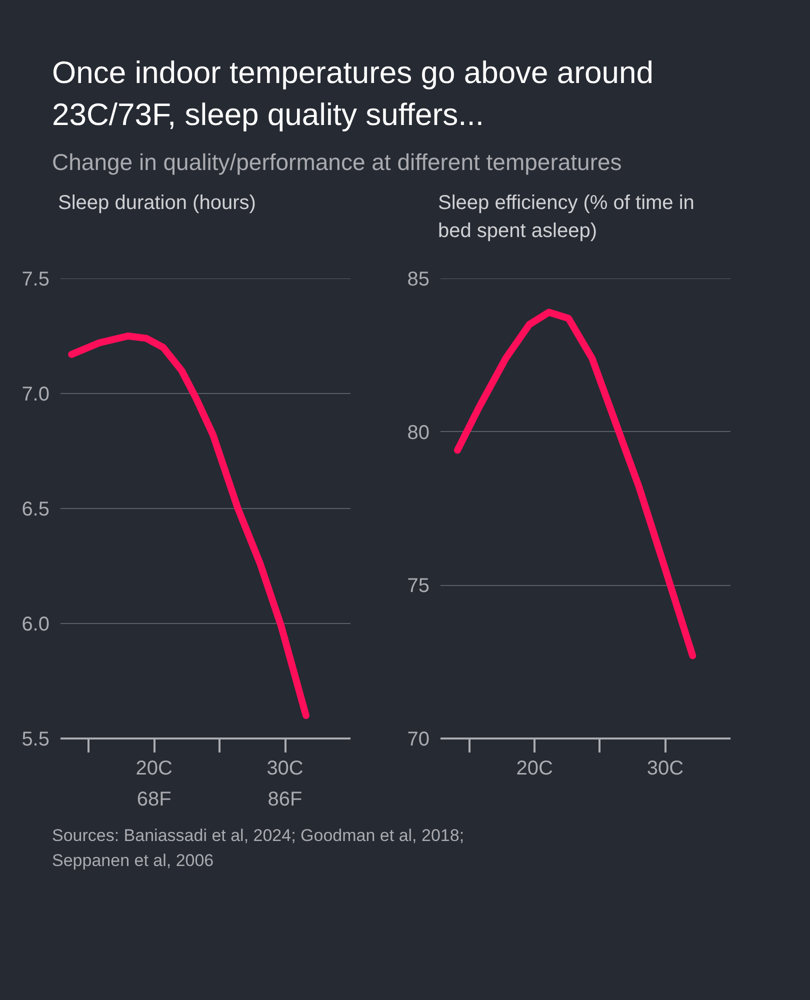  Describe the element at coordinates (567, 217) in the screenshot. I see `y-axis-title: Sleep efficiency (% of time in bed spent asleep)` at that location.